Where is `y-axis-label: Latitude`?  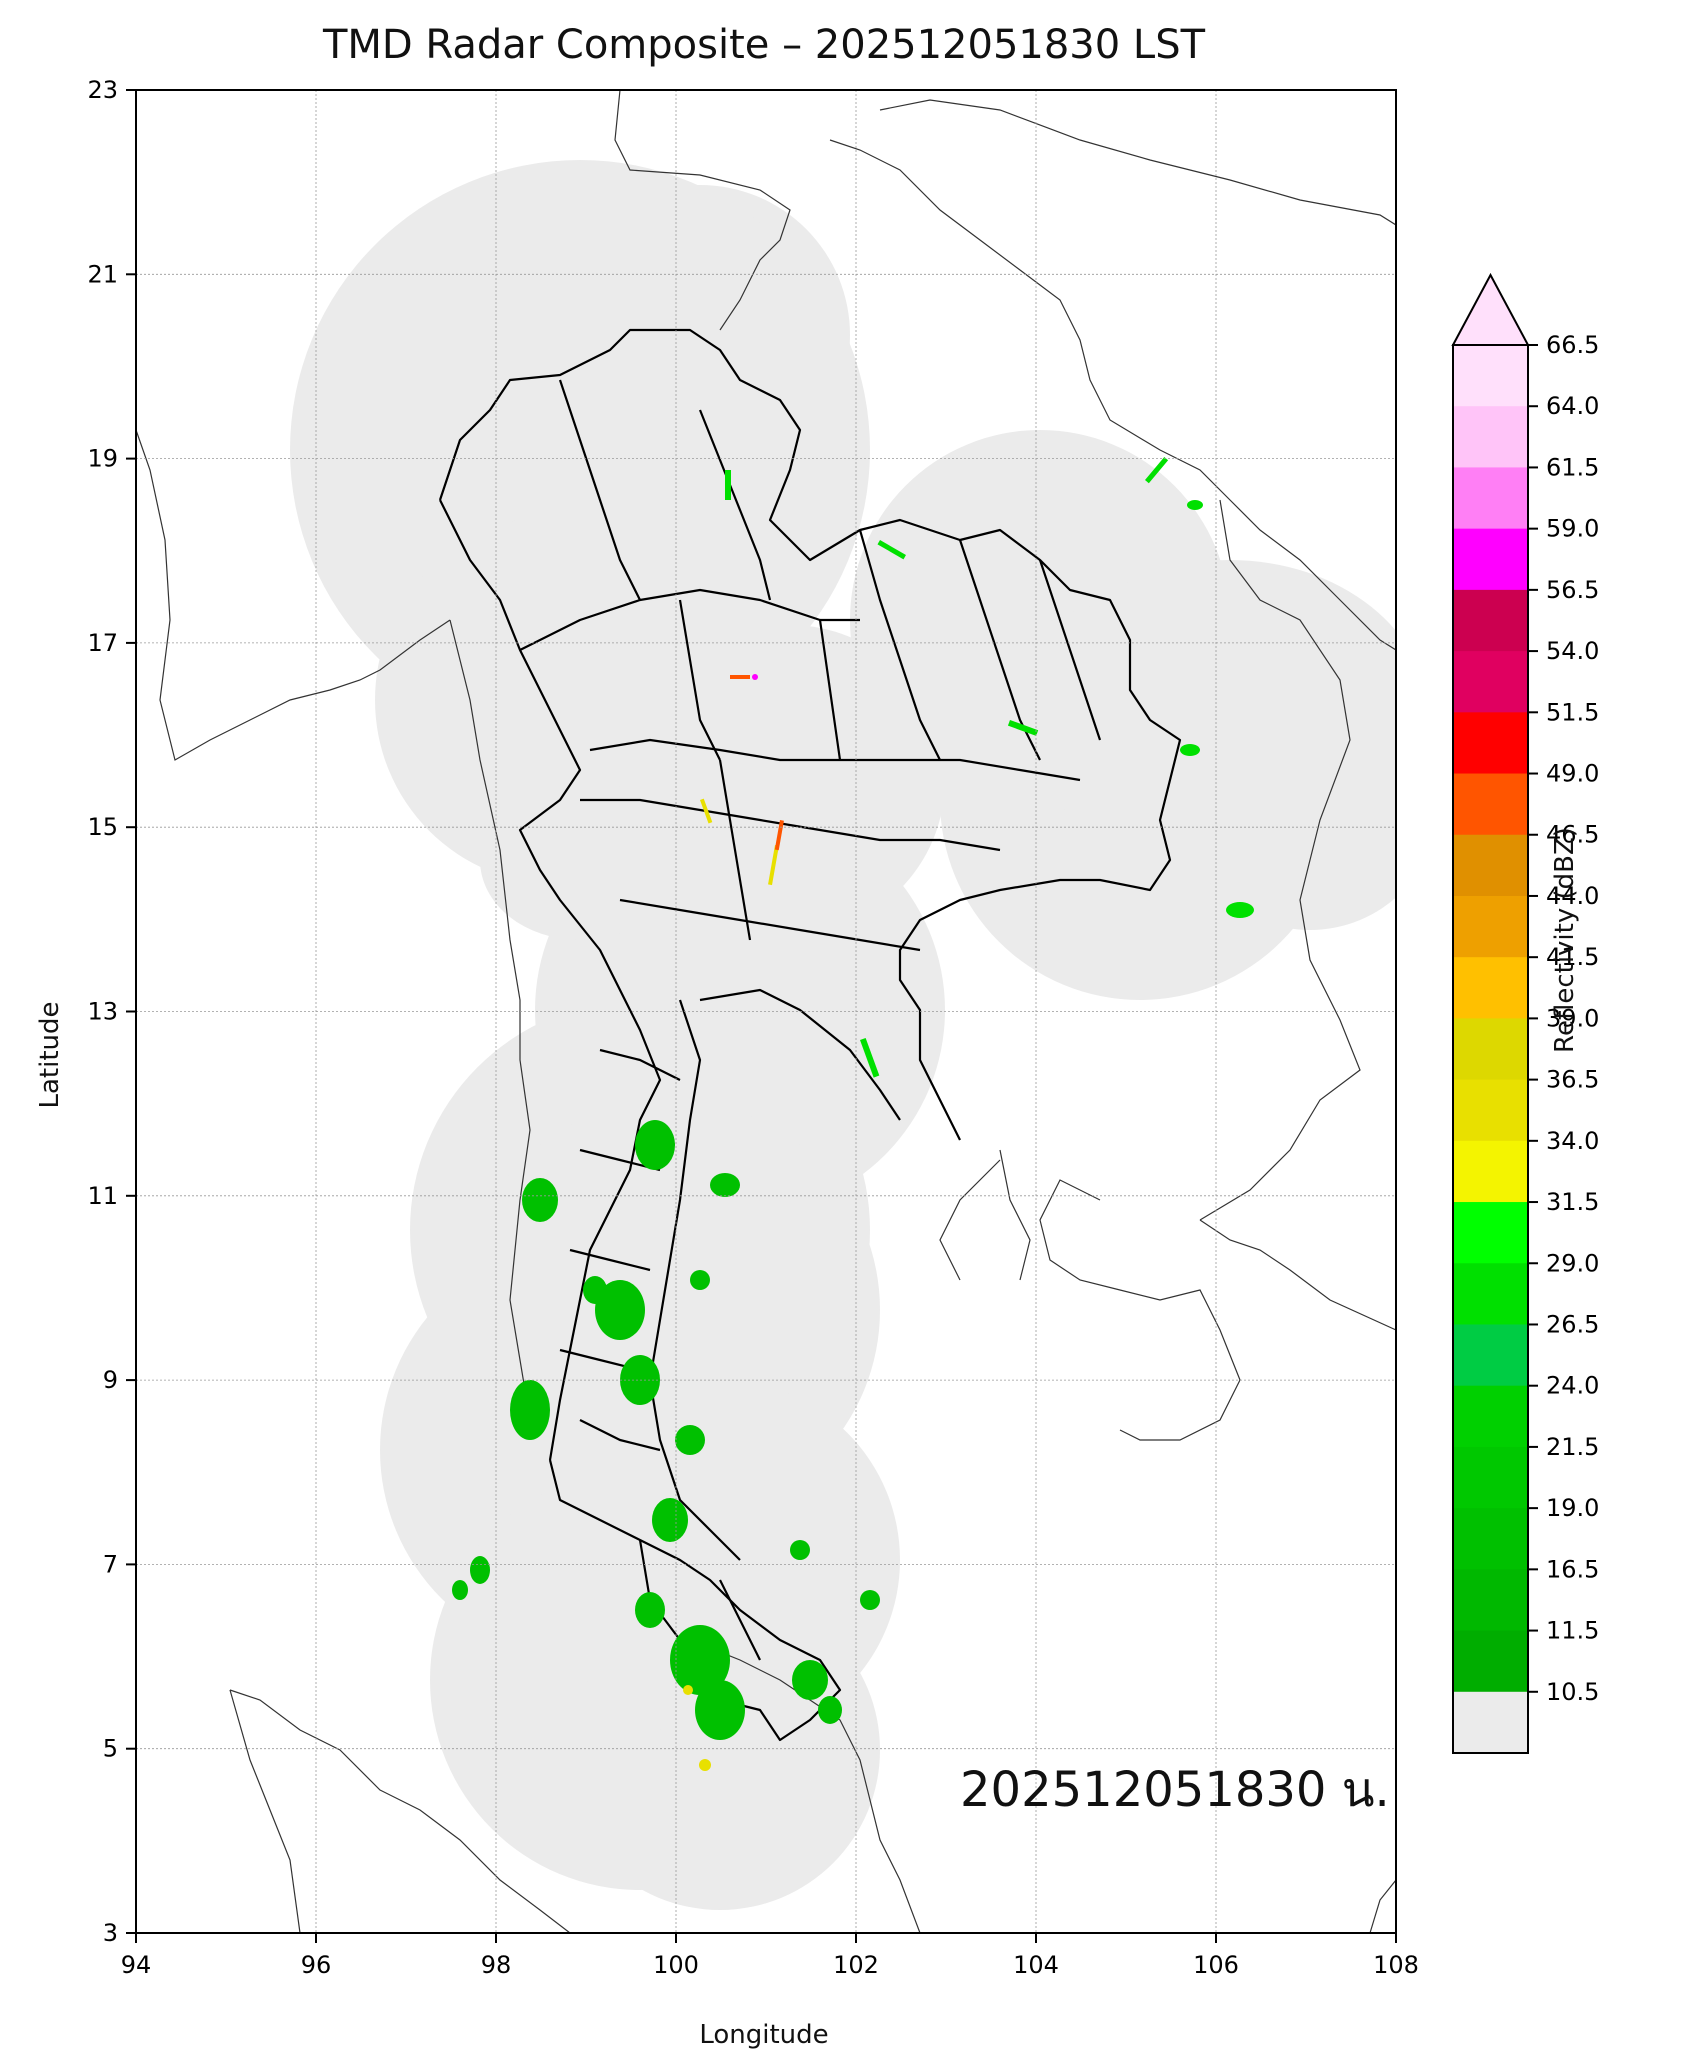 y-axis-label: Latitude is located at coordinates (50, 1055).